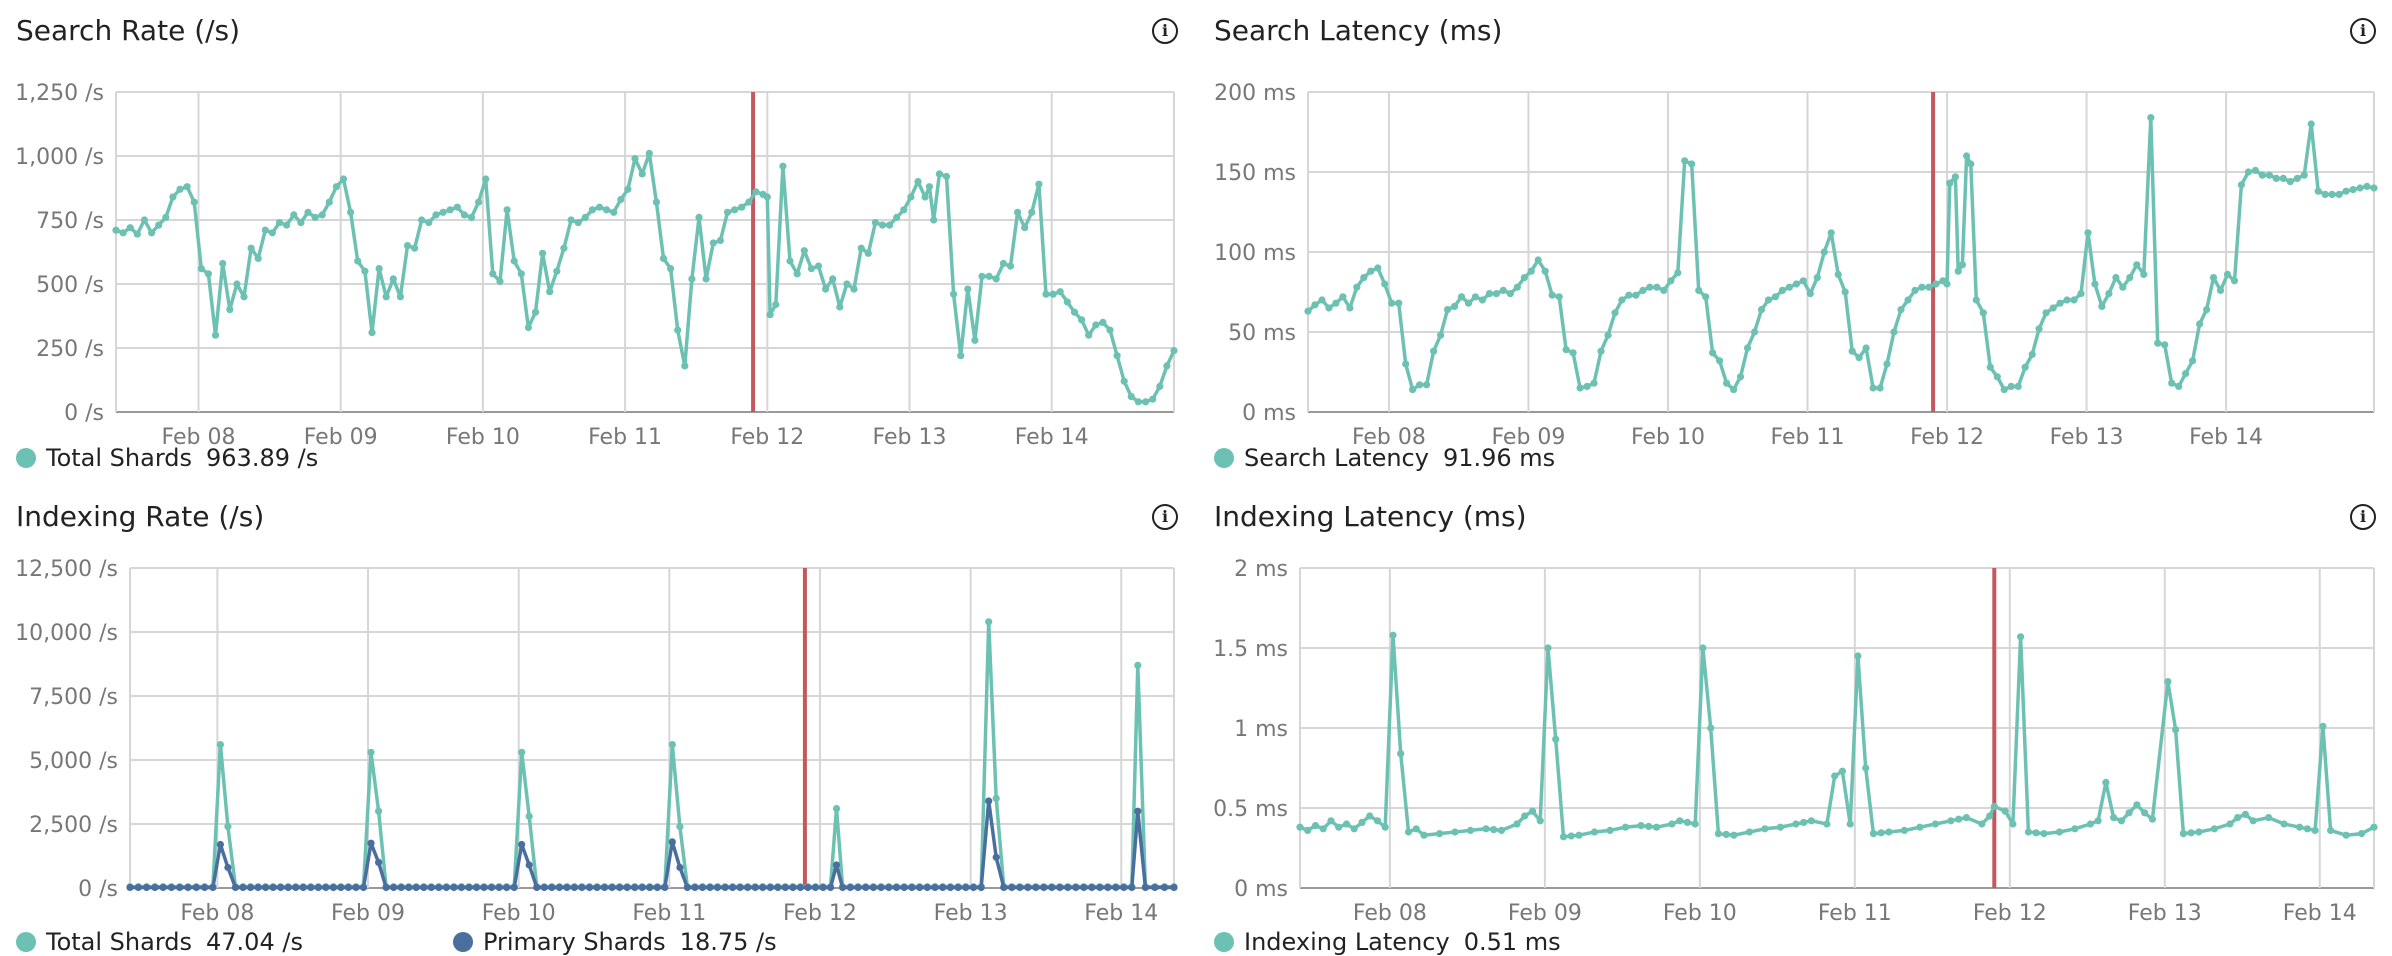  What do you see at coordinates (66, 633) in the screenshot?
I see `y-tick-label: 10,000 /s` at bounding box center [66, 633].